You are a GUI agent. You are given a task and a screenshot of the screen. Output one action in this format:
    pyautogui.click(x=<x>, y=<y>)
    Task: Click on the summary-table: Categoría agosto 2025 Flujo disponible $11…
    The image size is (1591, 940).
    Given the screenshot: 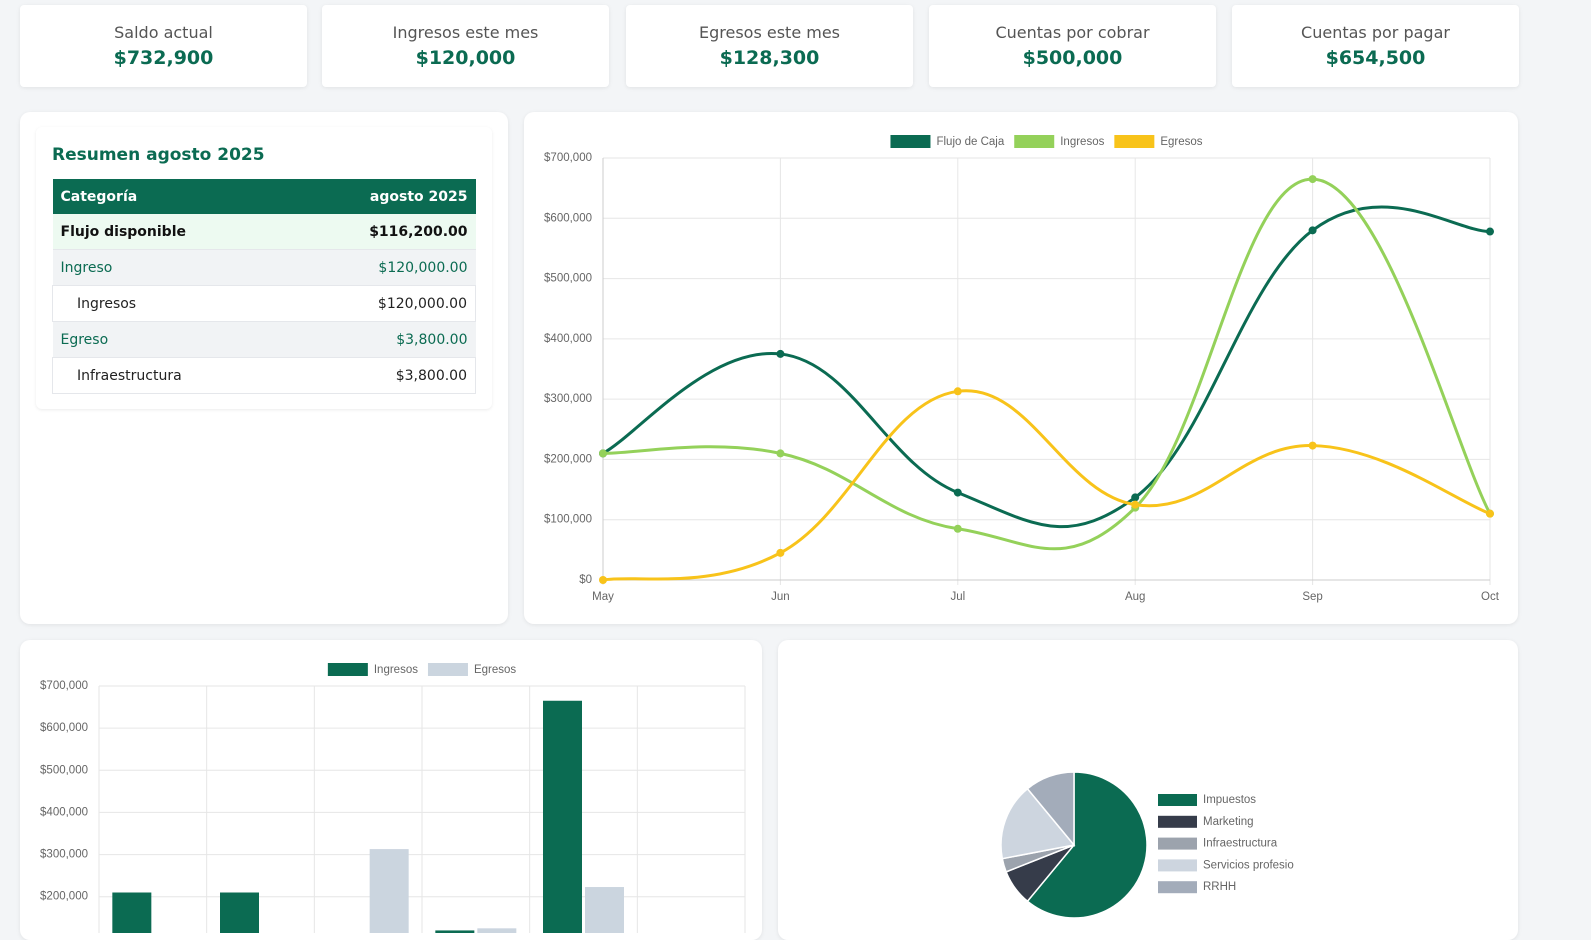 What is the action you would take?
    pyautogui.click(x=264, y=286)
    